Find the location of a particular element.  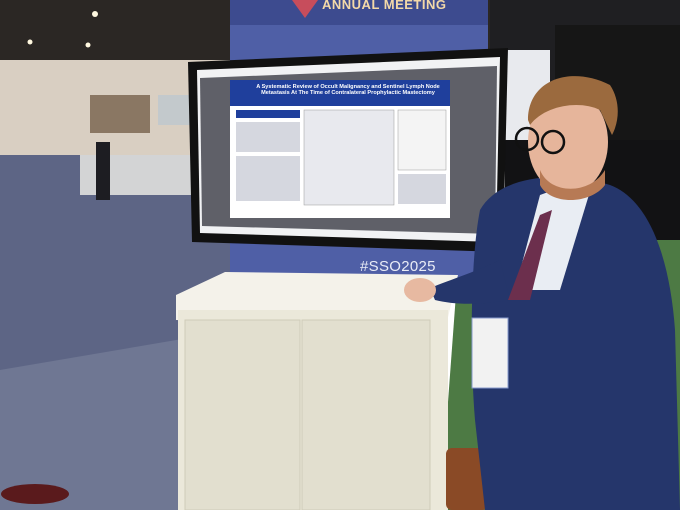

shoe is located at coordinates (35, 494).